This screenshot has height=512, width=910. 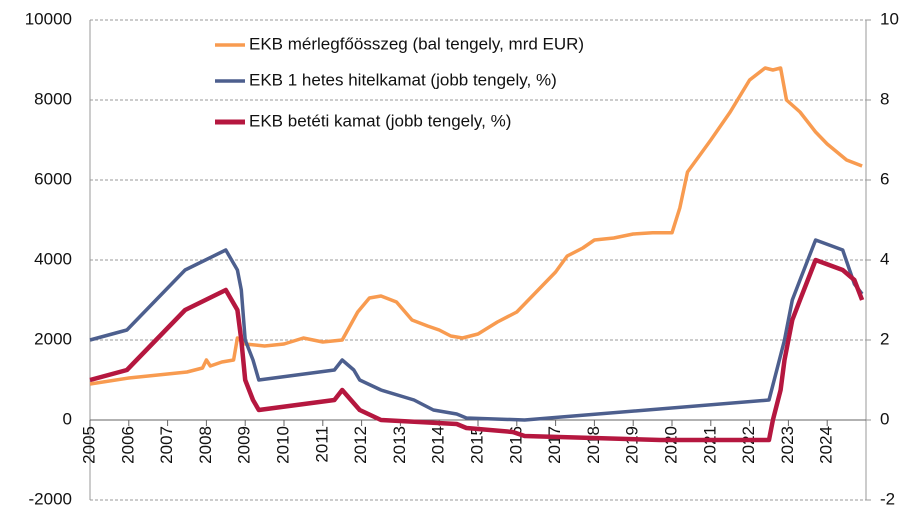 What do you see at coordinates (53, 338) in the screenshot?
I see `y-tick-label: 2000` at bounding box center [53, 338].